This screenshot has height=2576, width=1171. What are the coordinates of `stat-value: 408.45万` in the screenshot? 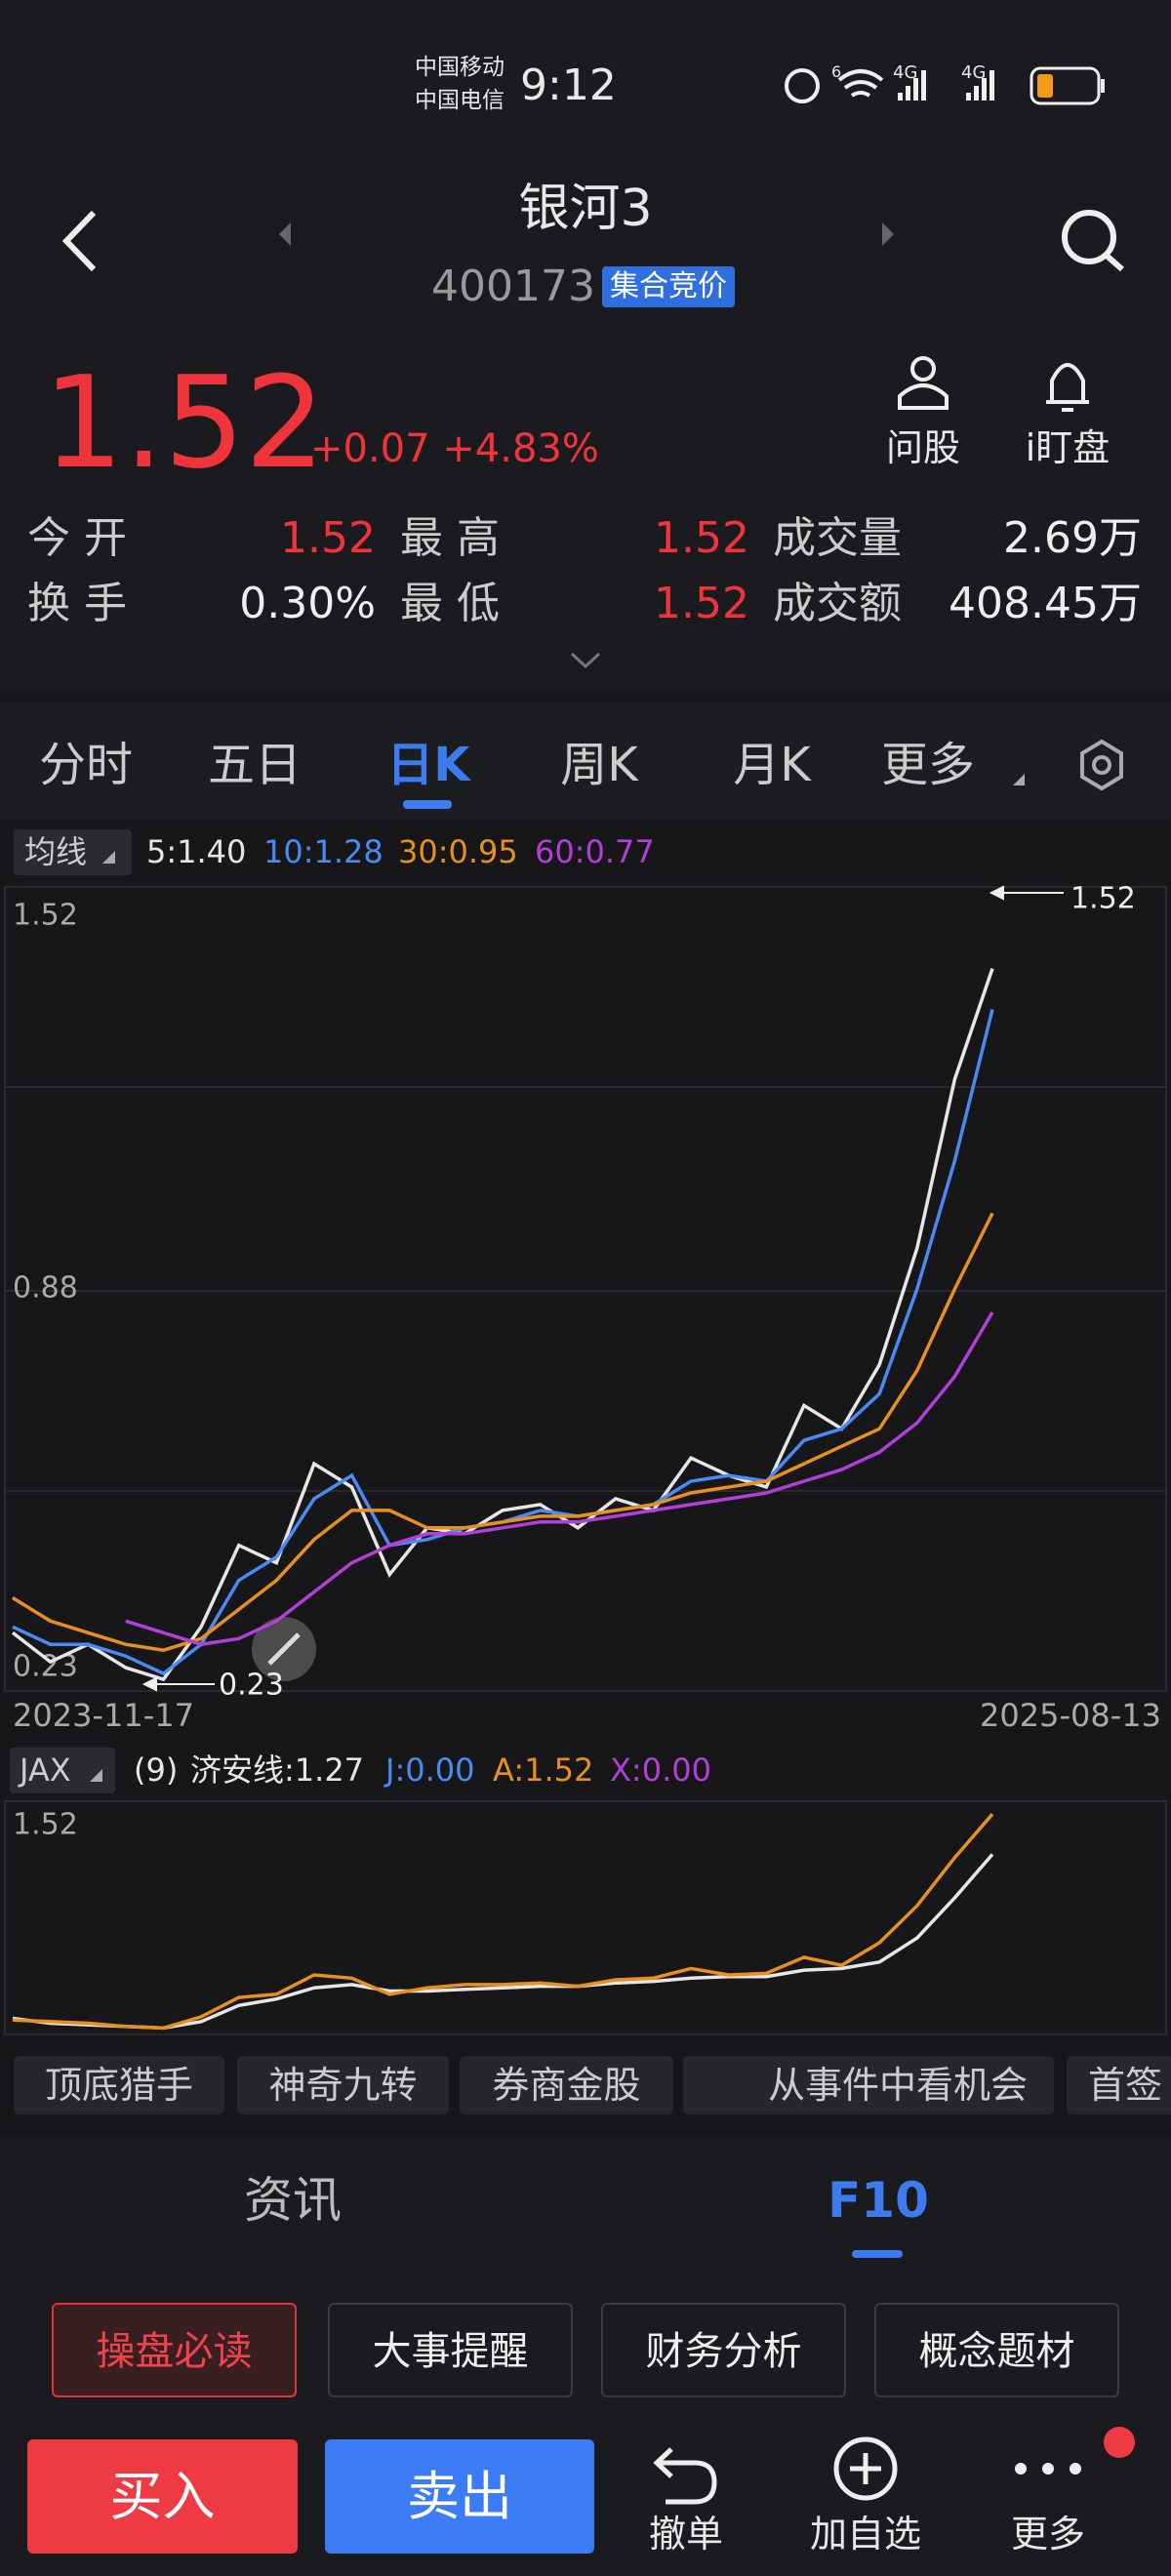 It's located at (1045, 603).